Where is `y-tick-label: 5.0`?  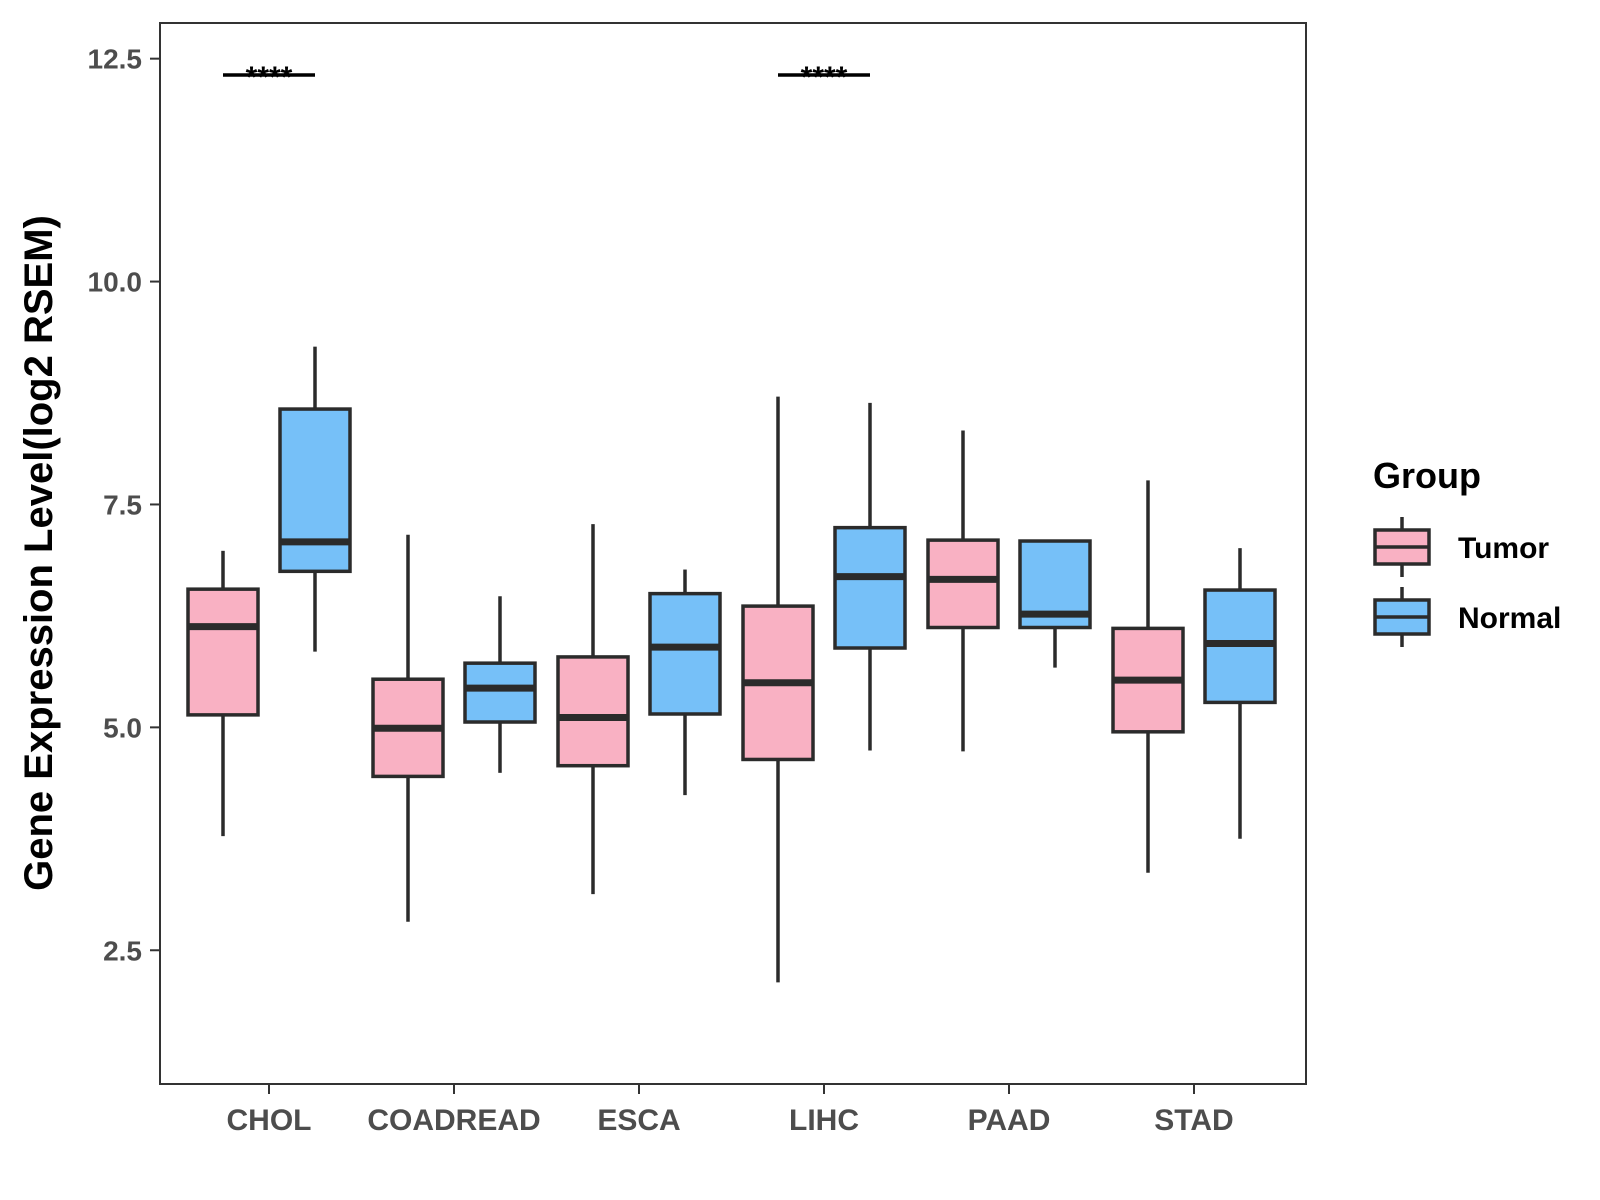 y-tick-label: 5.0 is located at coordinates (122, 727).